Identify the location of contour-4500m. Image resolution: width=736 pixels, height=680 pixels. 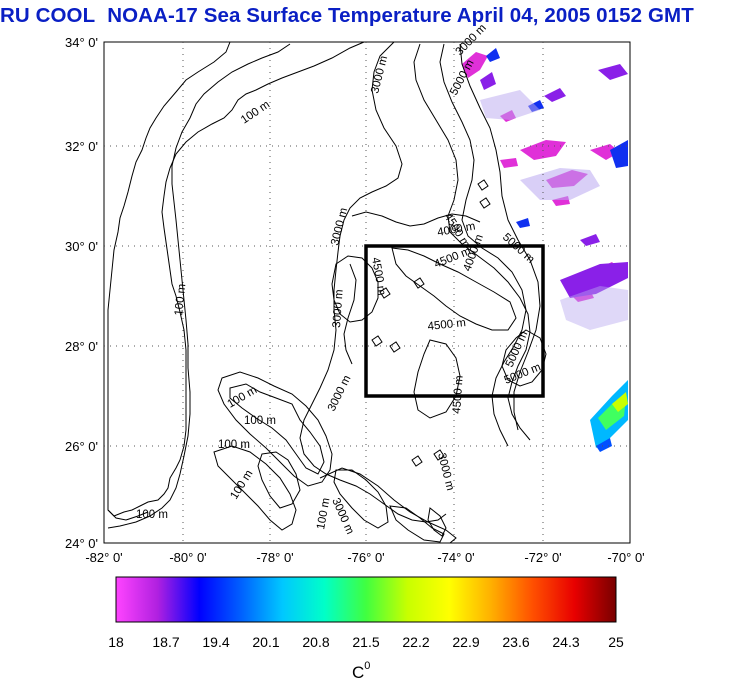
(483, 245).